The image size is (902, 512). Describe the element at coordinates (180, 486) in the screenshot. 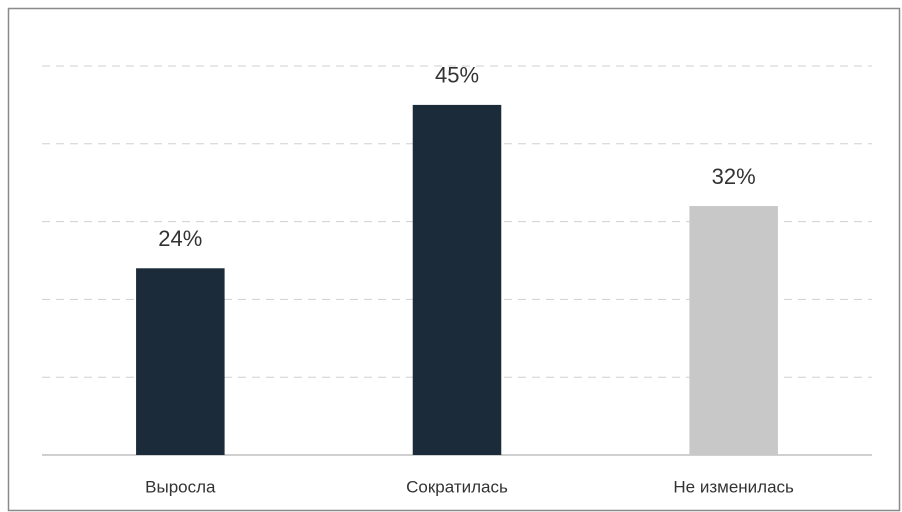

I see `x-tick-label: Выросла` at that location.